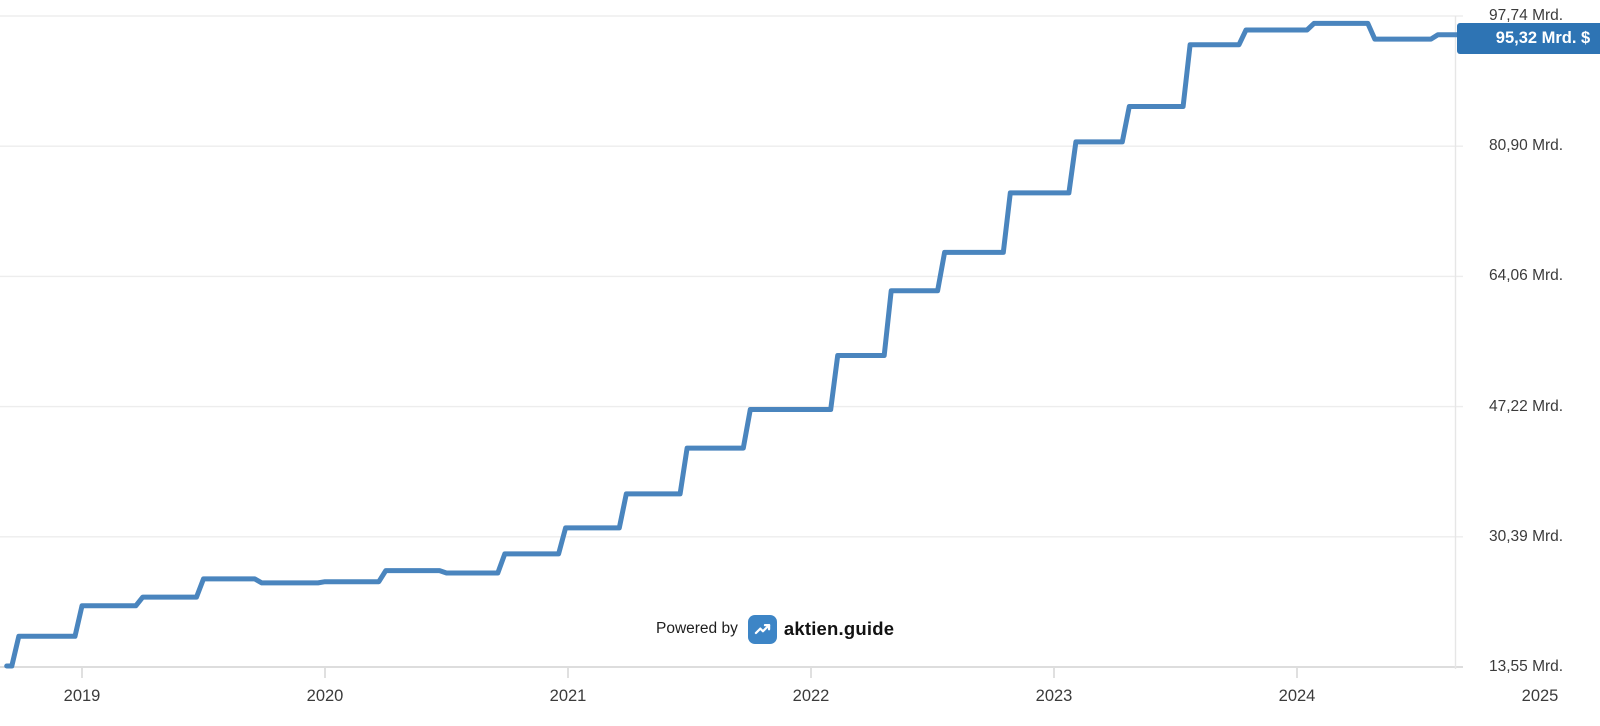 This screenshot has width=1600, height=726. I want to click on aktien-guide-logo-icon, so click(762, 629).